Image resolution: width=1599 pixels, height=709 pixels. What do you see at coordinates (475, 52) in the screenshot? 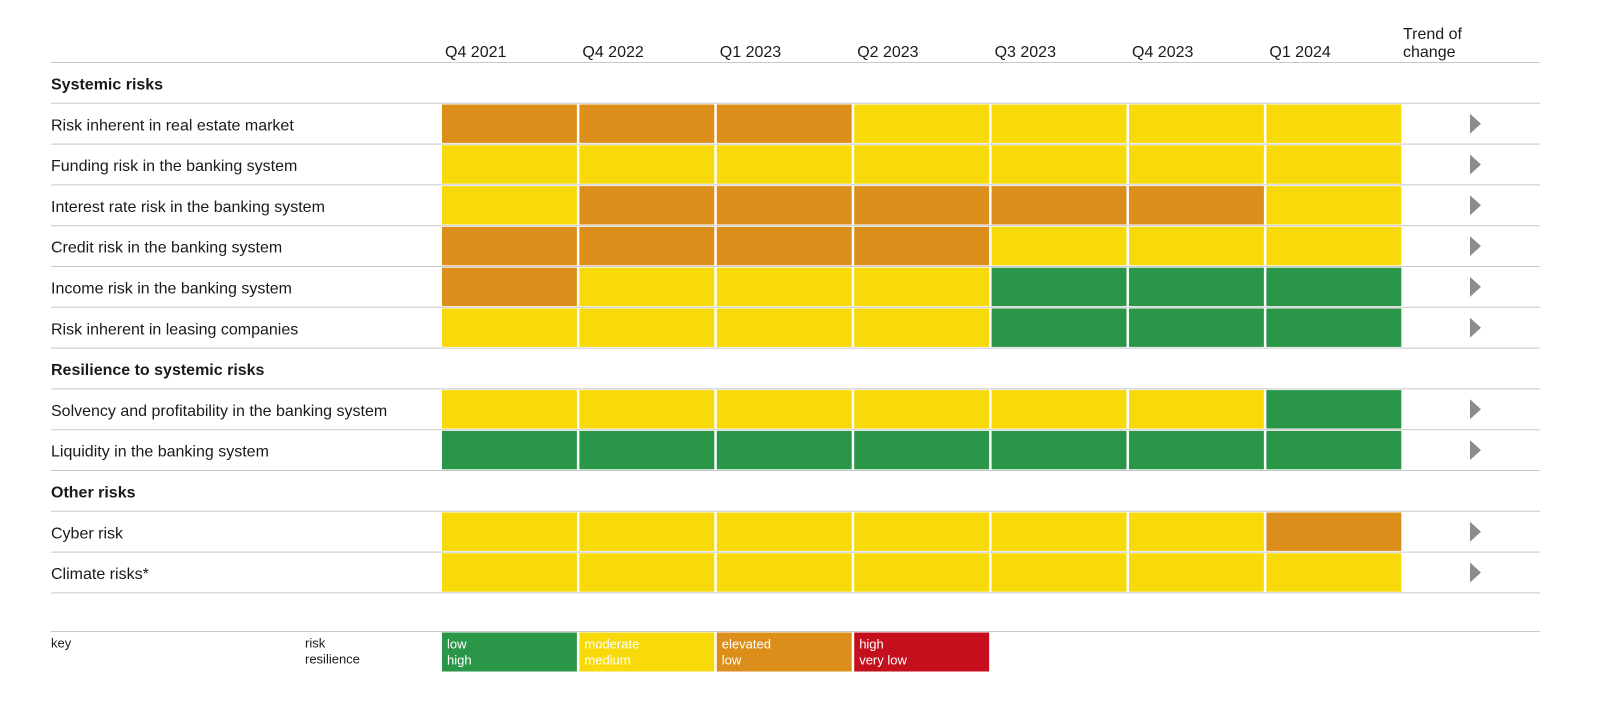
I see `column-header: Q4 2021` at bounding box center [475, 52].